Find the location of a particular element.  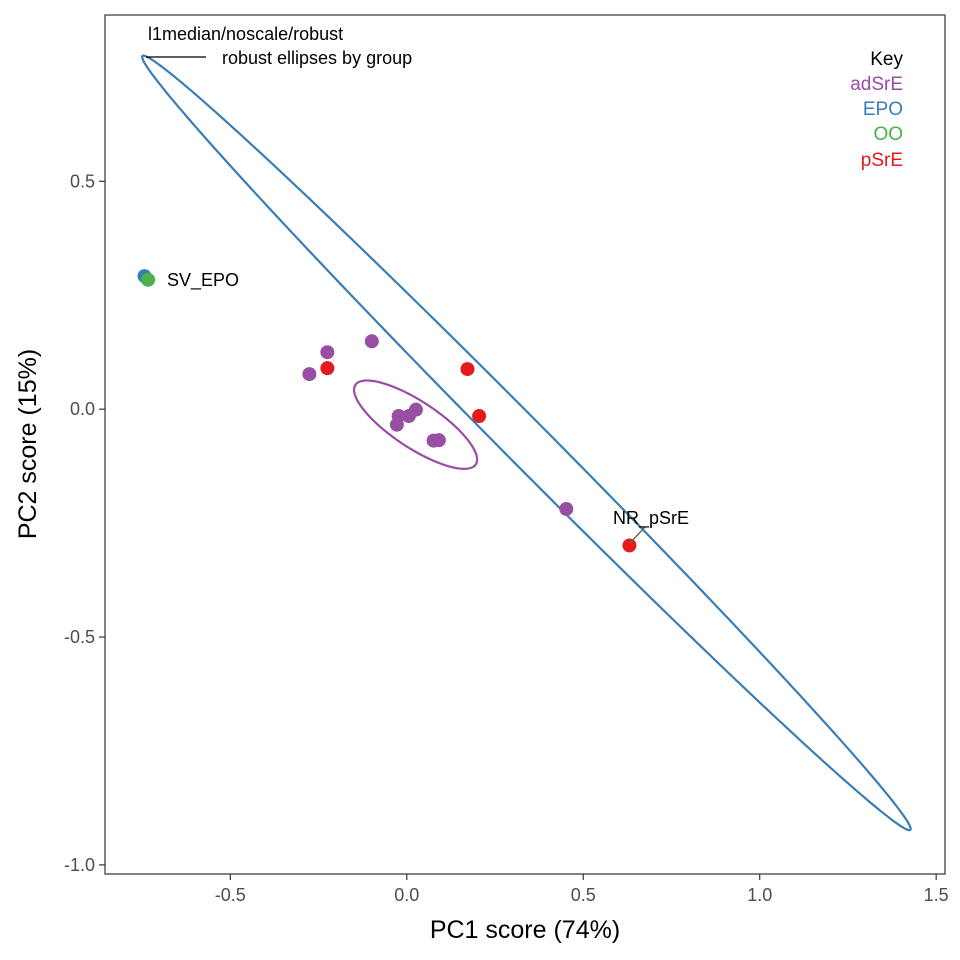

y-axis-ticks: -1.0 -0.5 0.0 0.5 is located at coordinates (84, 523).